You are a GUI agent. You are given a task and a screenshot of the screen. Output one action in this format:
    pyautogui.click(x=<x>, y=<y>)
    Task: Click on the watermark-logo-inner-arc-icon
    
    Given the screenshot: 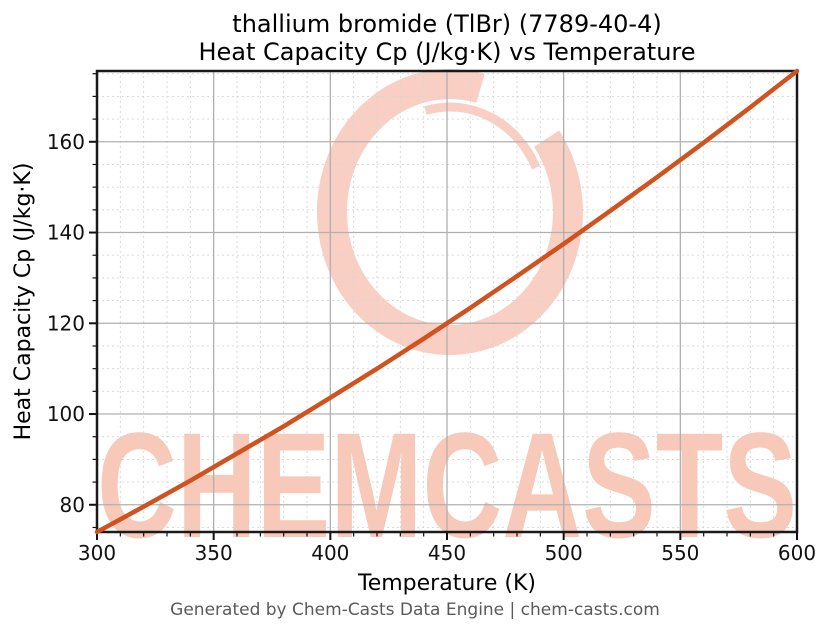 What is the action you would take?
    pyautogui.click(x=482, y=136)
    